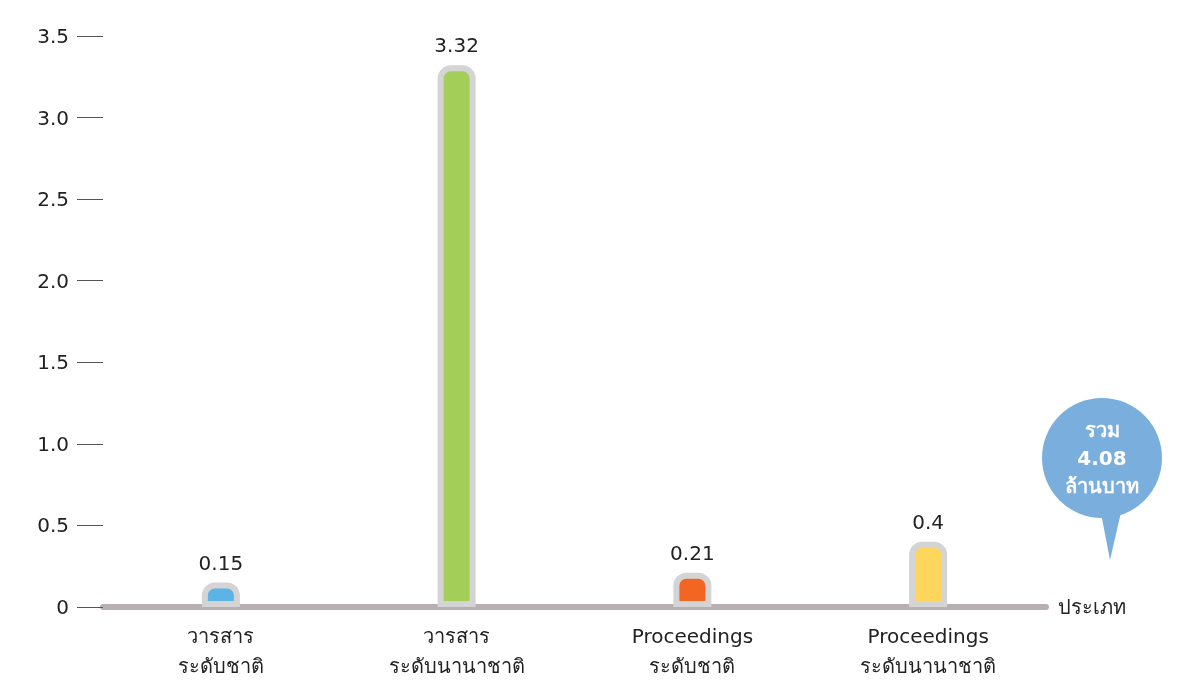  Describe the element at coordinates (53, 362) in the screenshot. I see `y-tick-label: 1.5` at that location.